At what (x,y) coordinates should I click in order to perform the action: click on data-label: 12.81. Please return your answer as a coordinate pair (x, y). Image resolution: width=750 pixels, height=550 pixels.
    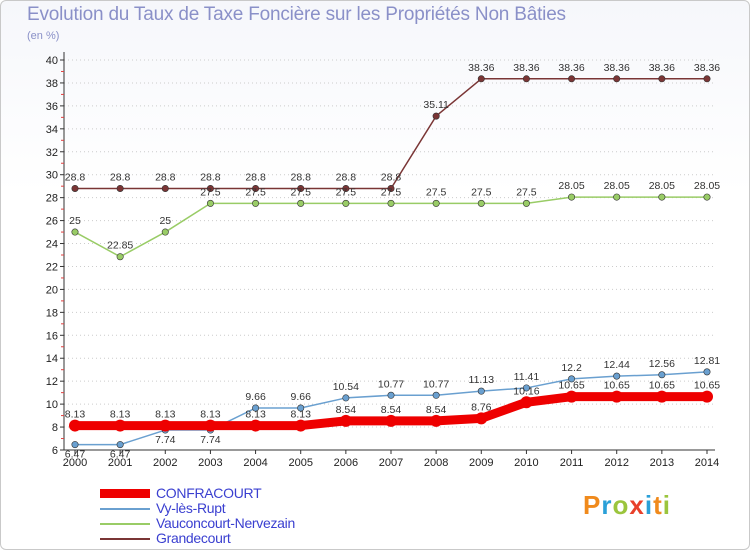
    Looking at the image, I should click on (707, 361).